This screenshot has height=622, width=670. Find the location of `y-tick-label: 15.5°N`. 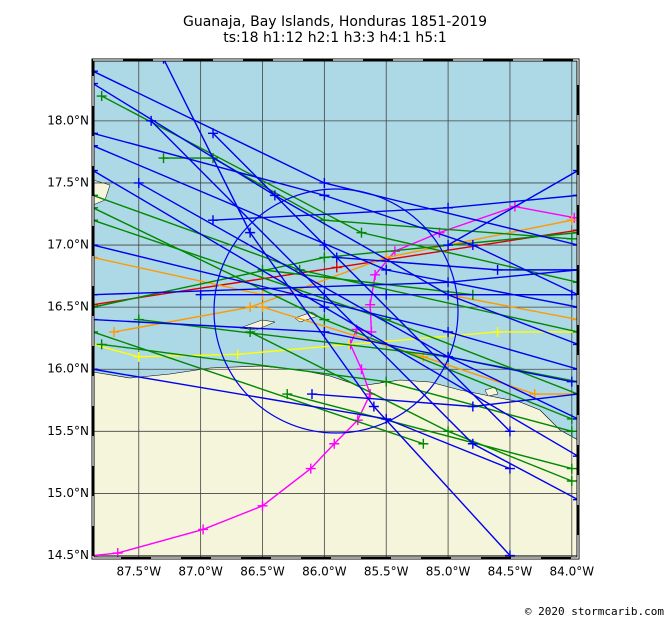

y-tick-label: 15.5°N is located at coordinates (68, 431).